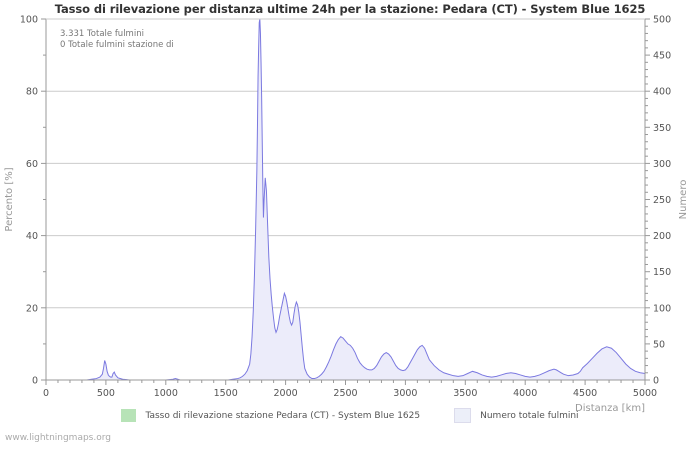  What do you see at coordinates (662, 92) in the screenshot?
I see `ytick-label-right-400: 400` at bounding box center [662, 92].